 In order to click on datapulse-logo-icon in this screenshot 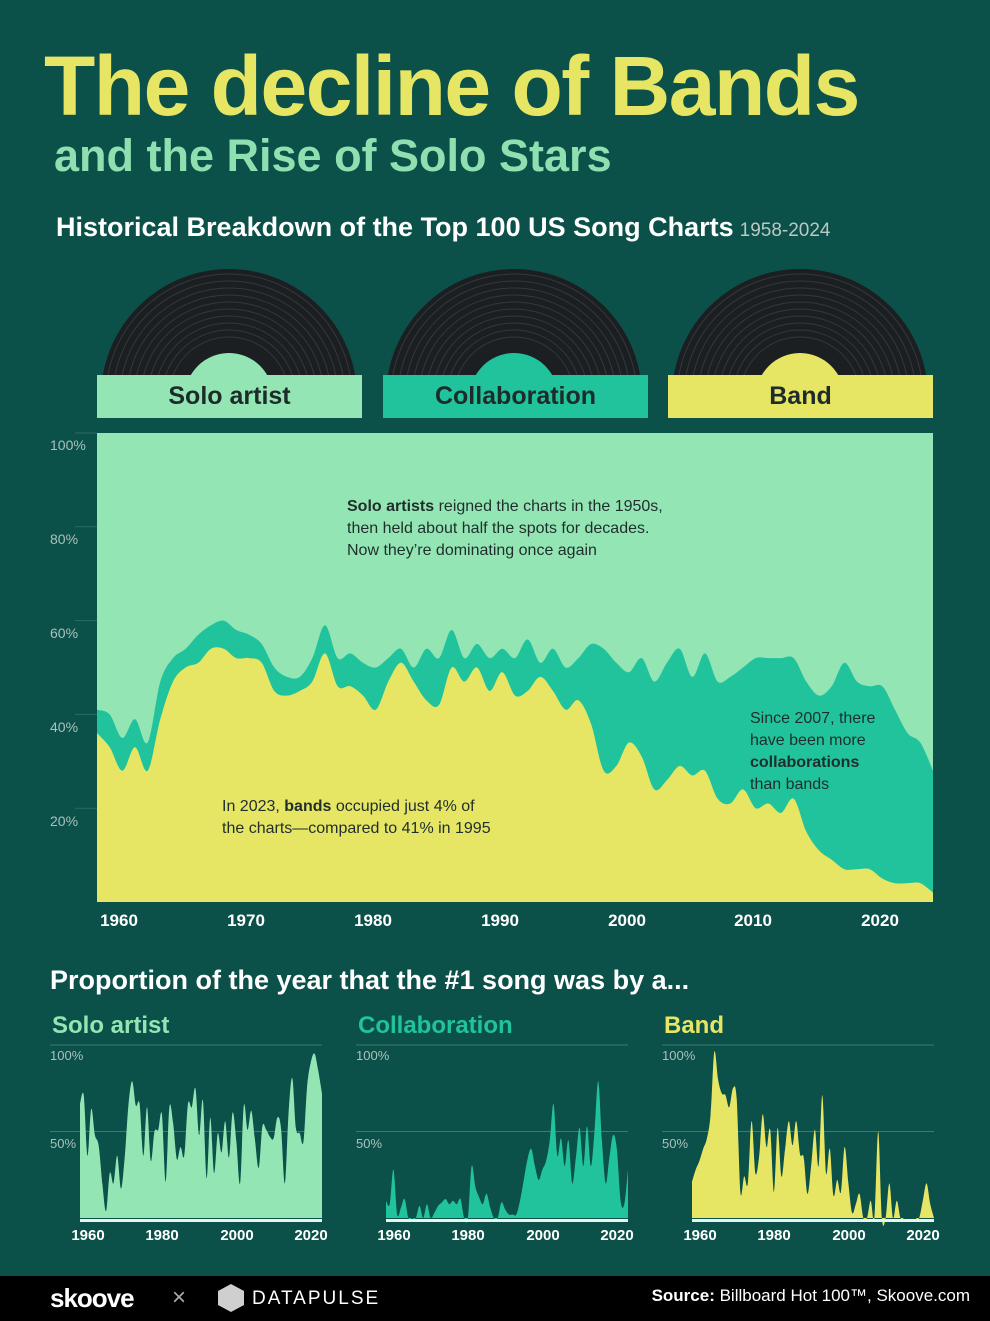, I will do `click(231, 1298)`.